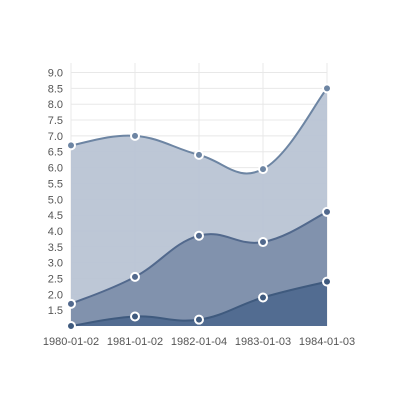 This screenshot has width=400, height=400. I want to click on y-tick-label: 4.0, so click(55, 232).